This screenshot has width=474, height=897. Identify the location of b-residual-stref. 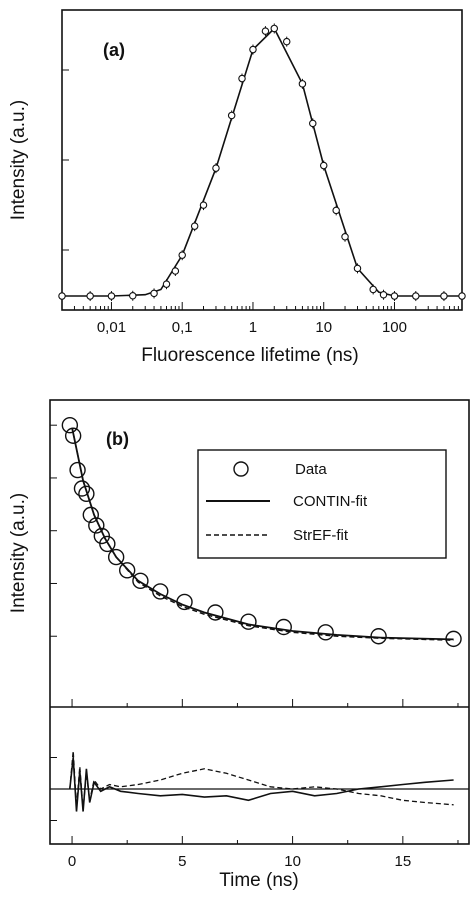
(261, 780).